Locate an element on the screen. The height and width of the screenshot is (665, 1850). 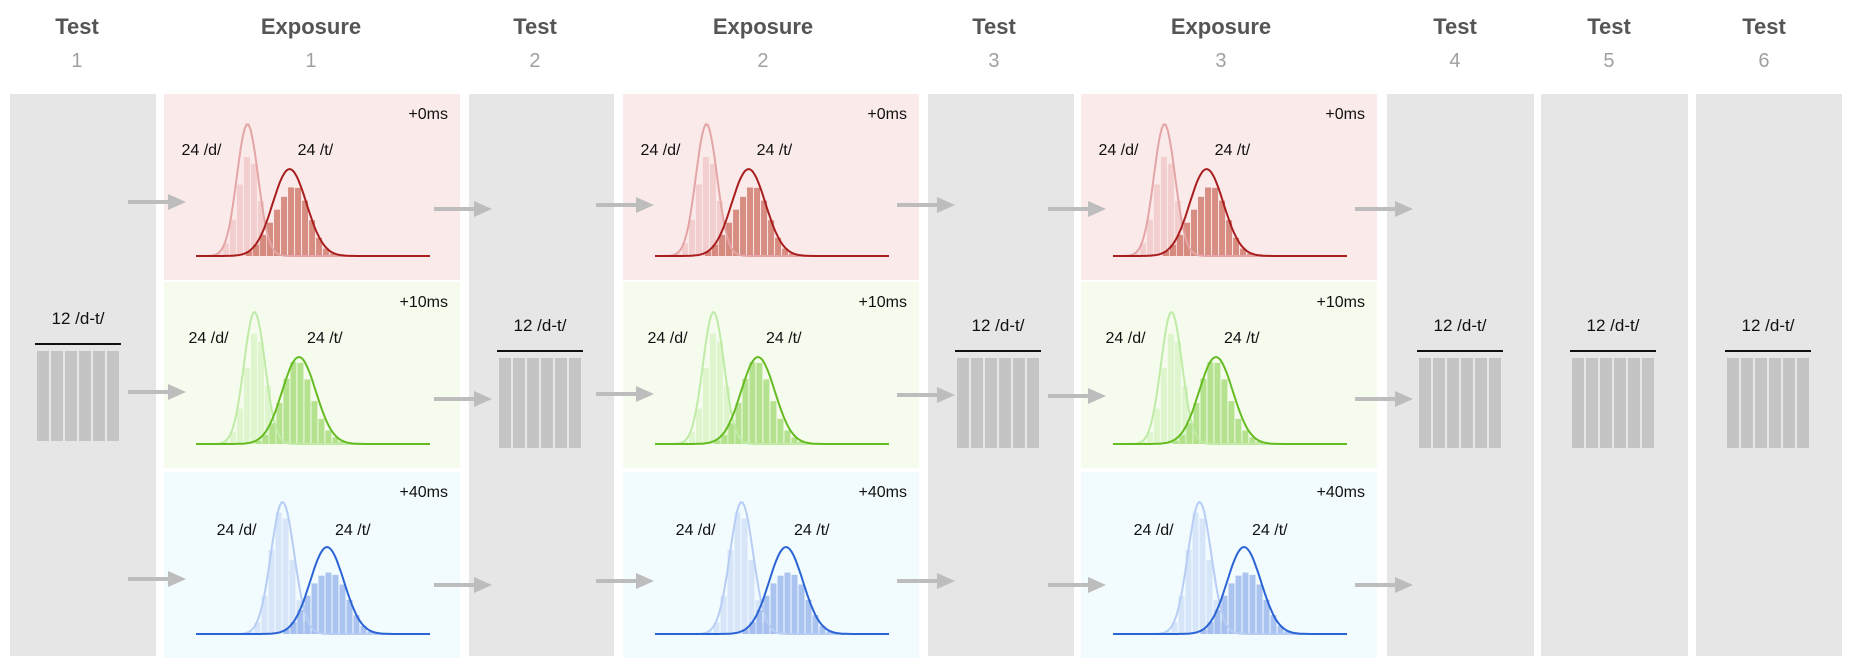
condition-offset-label: +40ms is located at coordinates (882, 492).